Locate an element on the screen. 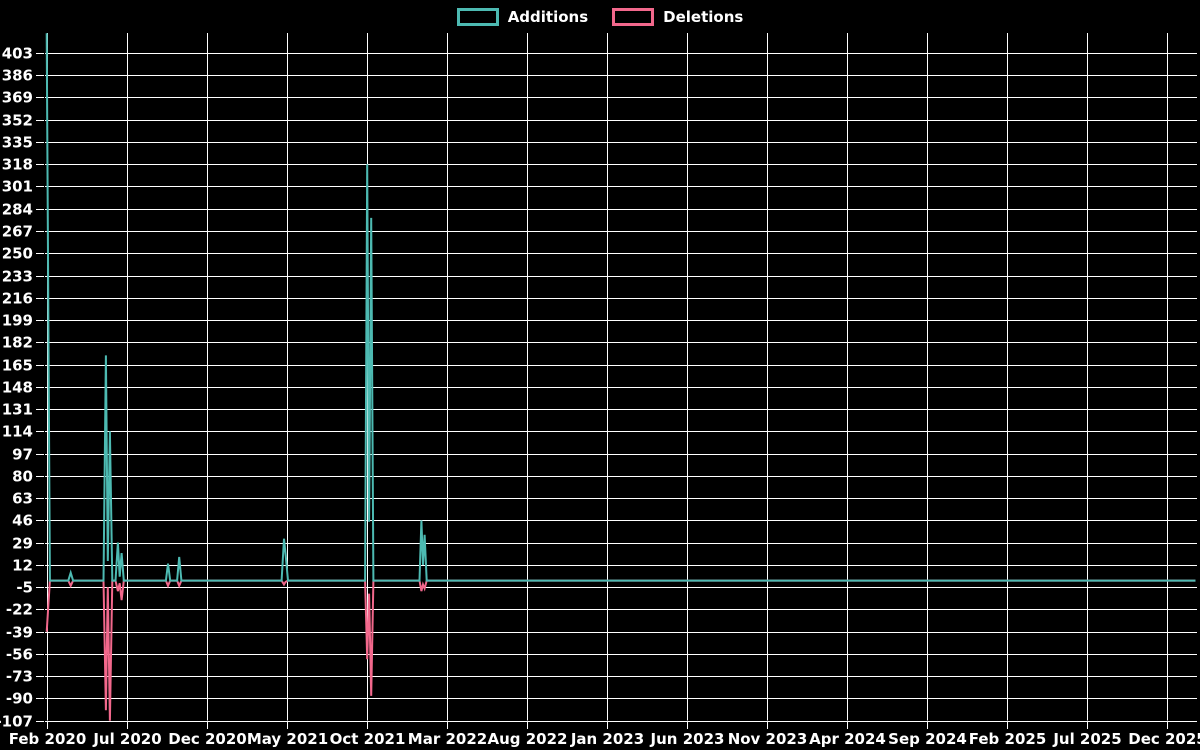 The height and width of the screenshot is (750, 1200). y-tick-label: -22 is located at coordinates (19, 610).